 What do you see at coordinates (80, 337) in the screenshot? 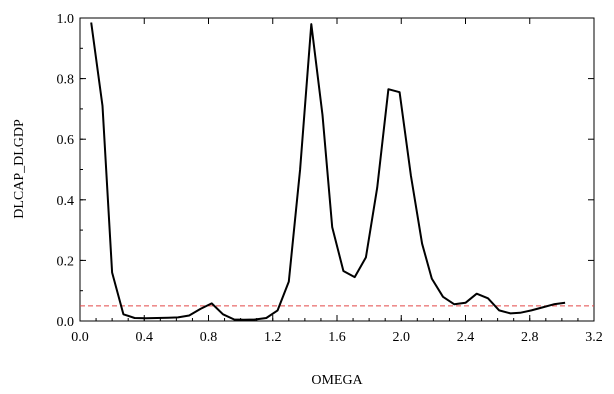
I see `x-tick-label: 0.0` at bounding box center [80, 337].